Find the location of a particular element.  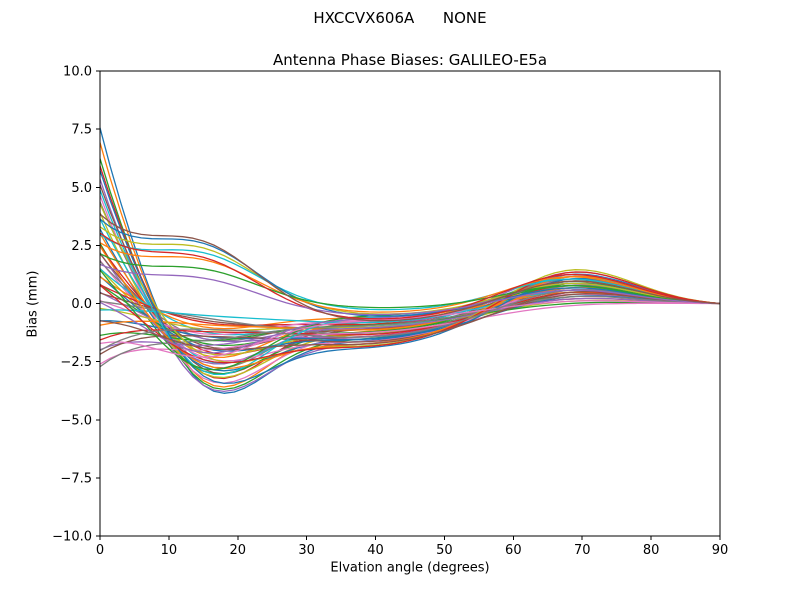

x-axis-label: Elvation angle (degrees) is located at coordinates (410, 568).